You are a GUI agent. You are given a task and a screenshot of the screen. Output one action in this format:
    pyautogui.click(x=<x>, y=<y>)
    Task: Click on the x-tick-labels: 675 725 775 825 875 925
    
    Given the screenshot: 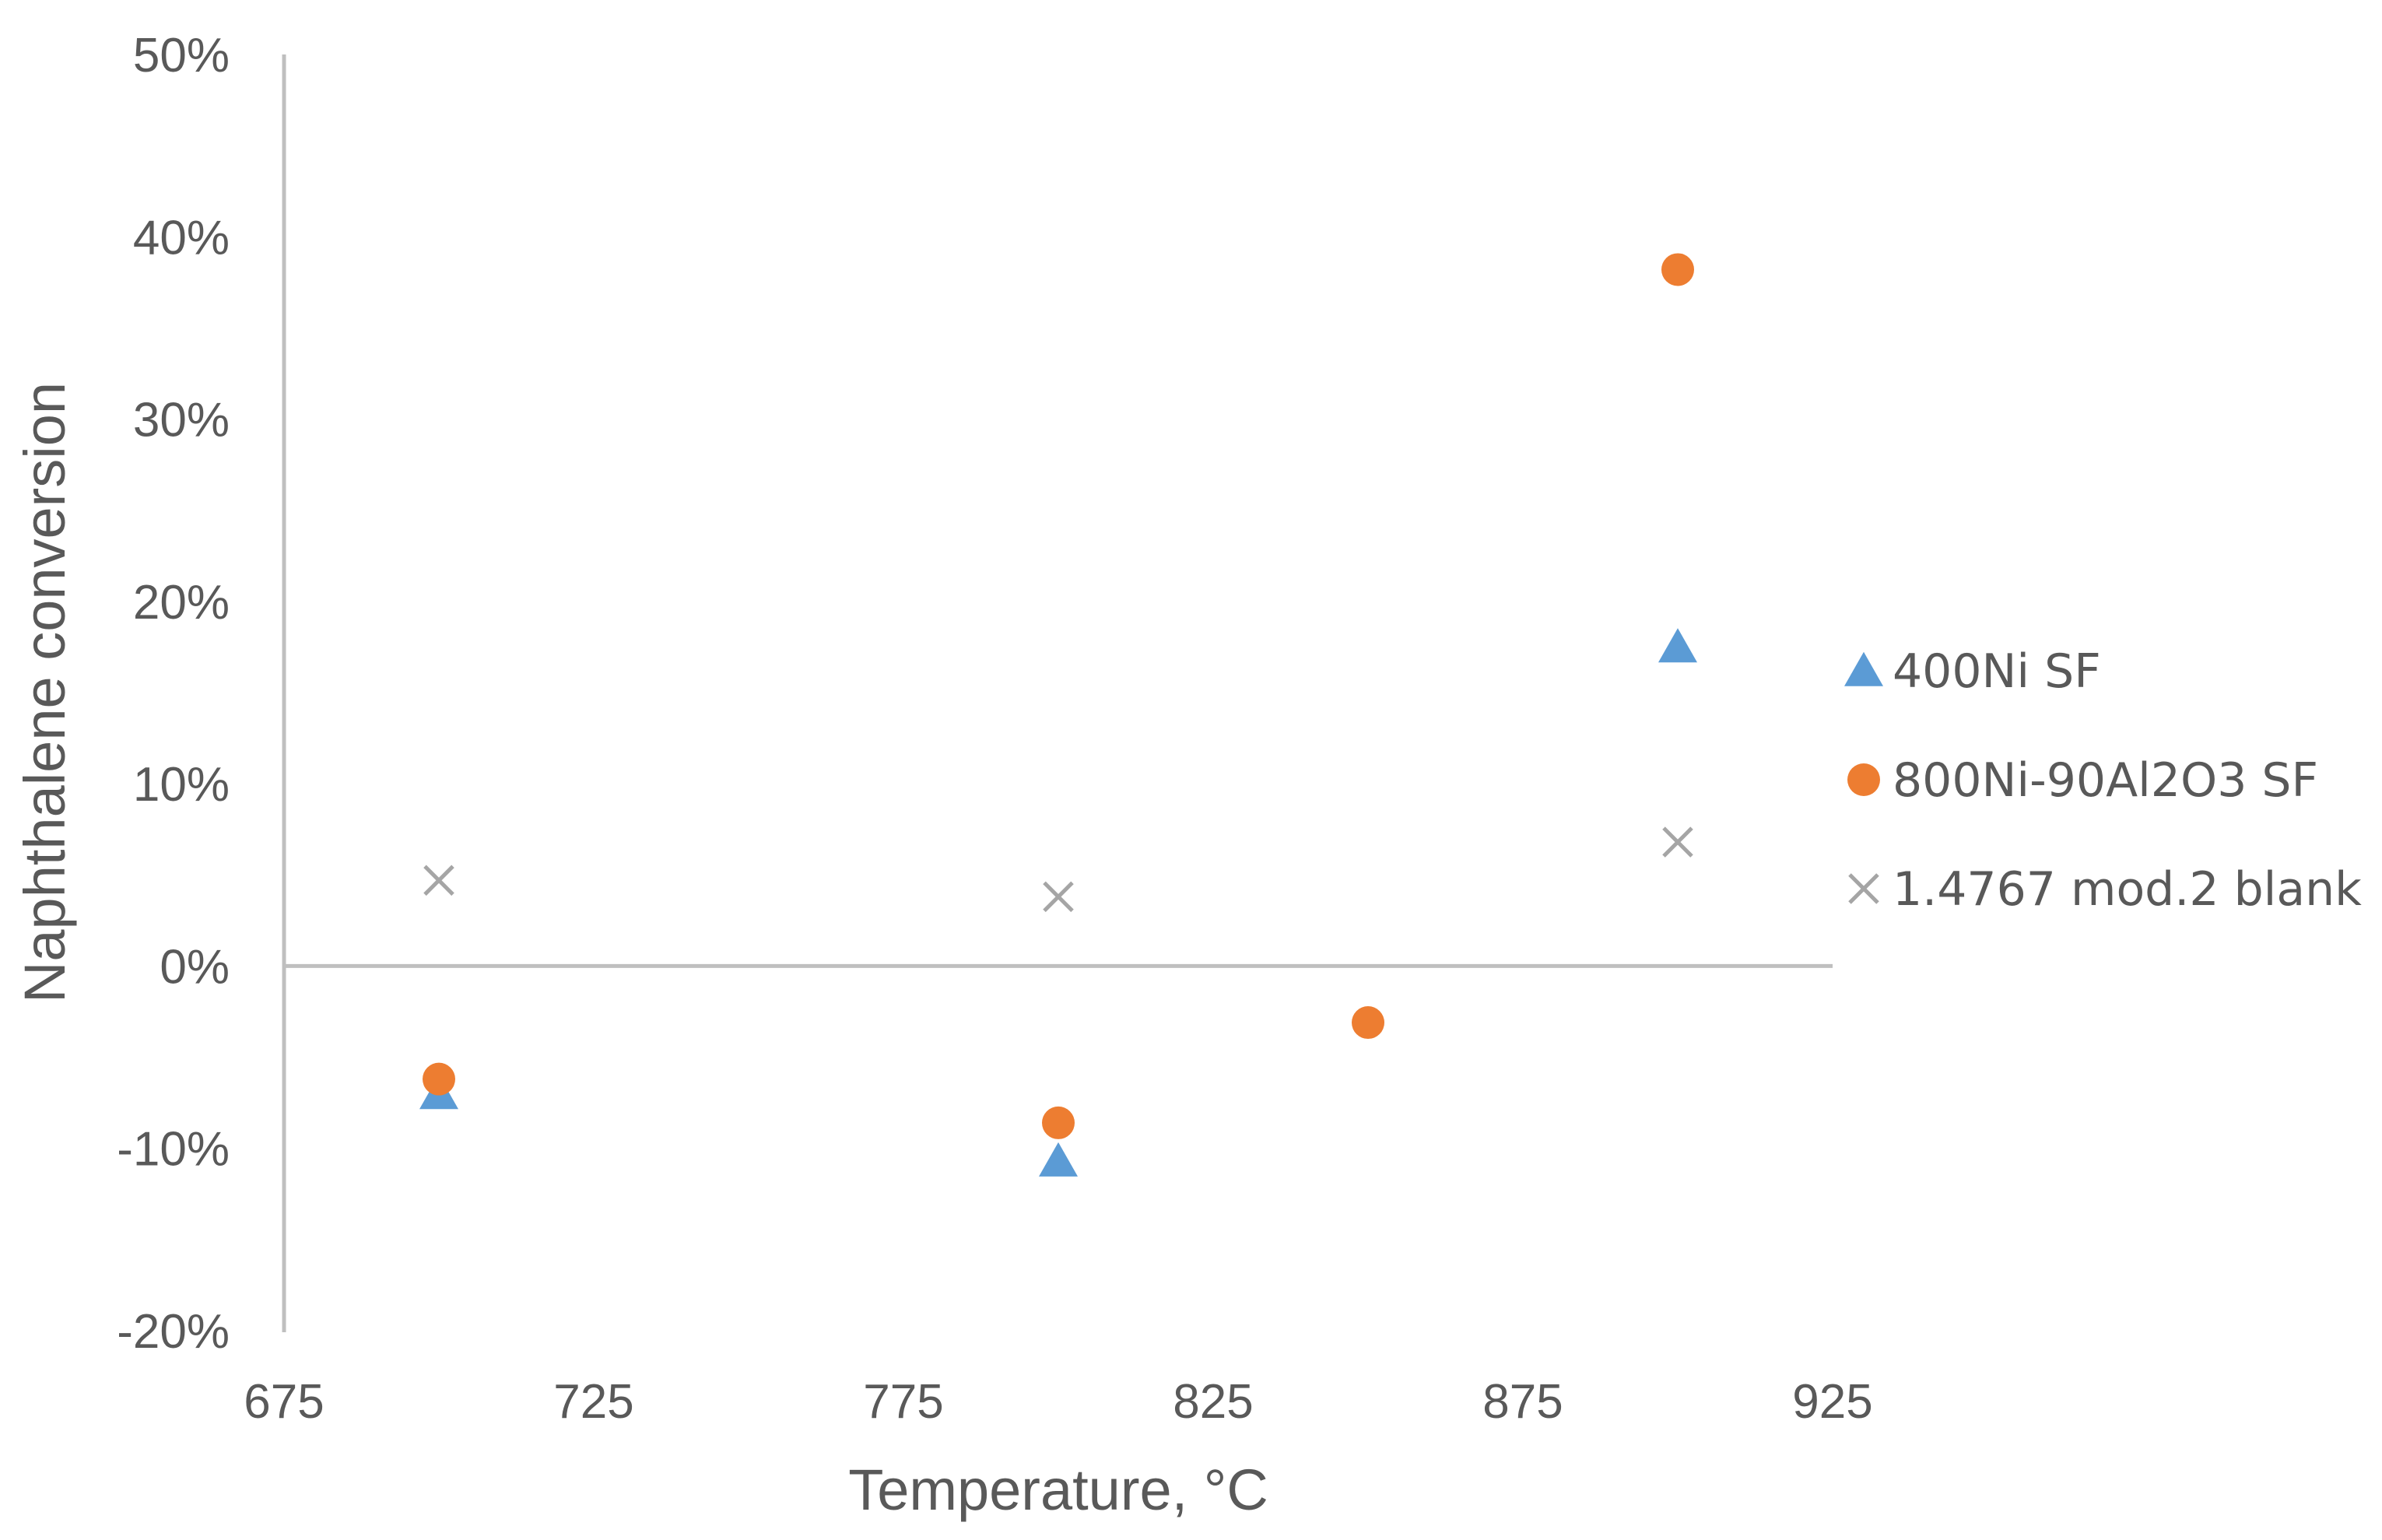 What is the action you would take?
    pyautogui.click(x=1058, y=1402)
    